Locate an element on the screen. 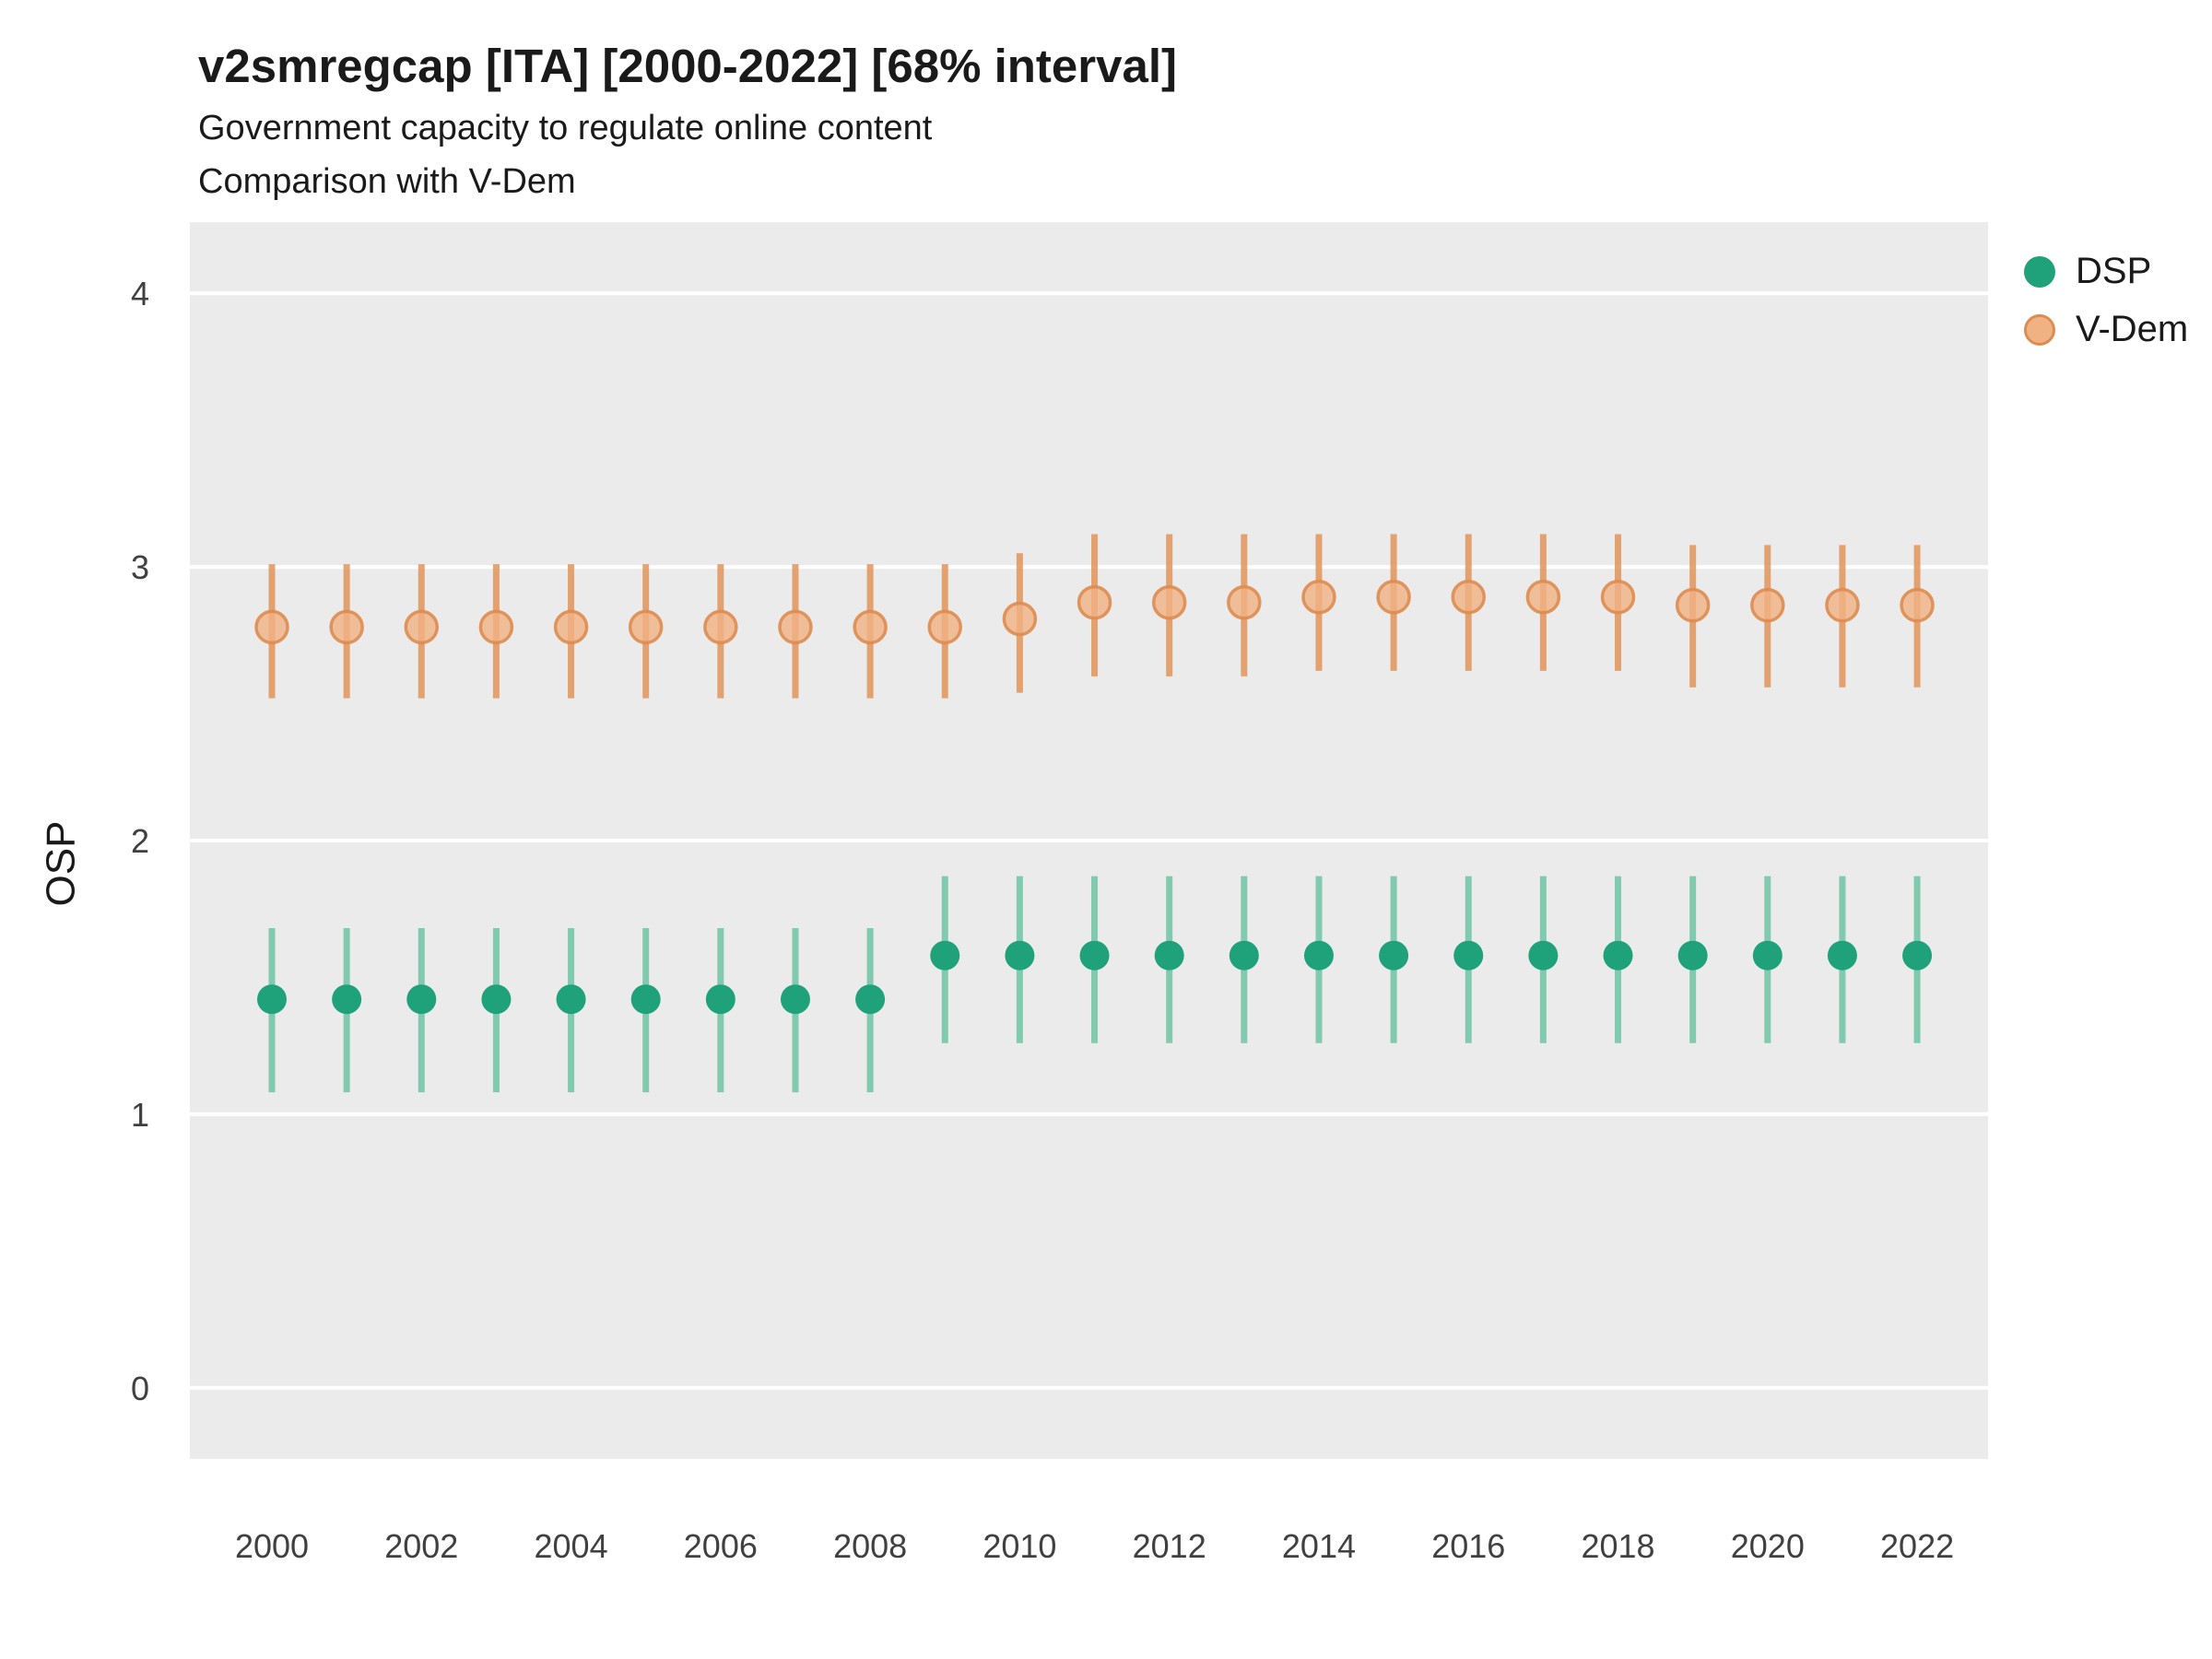 This screenshot has height=1659, width=2212. legend-dot-dsp-icon is located at coordinates (2039, 271).